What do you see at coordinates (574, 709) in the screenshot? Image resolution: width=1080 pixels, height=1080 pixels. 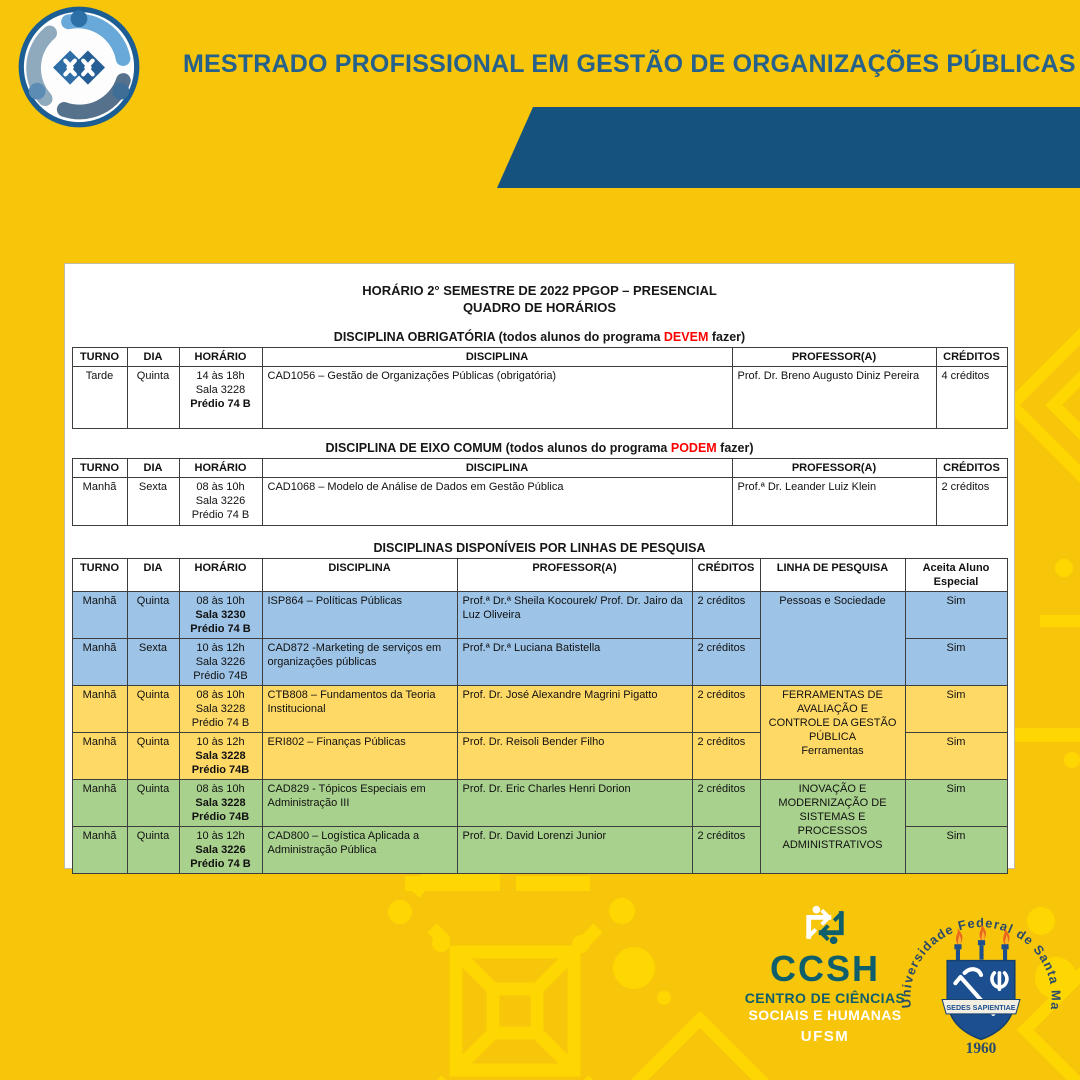 I see `cell-professor: Prof. Dr. José Alexandre Magrini Pigatto` at bounding box center [574, 709].